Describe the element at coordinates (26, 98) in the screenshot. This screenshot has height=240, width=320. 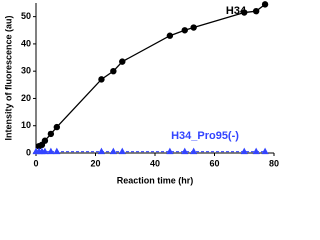
I see `y-tick-label: 20` at that location.